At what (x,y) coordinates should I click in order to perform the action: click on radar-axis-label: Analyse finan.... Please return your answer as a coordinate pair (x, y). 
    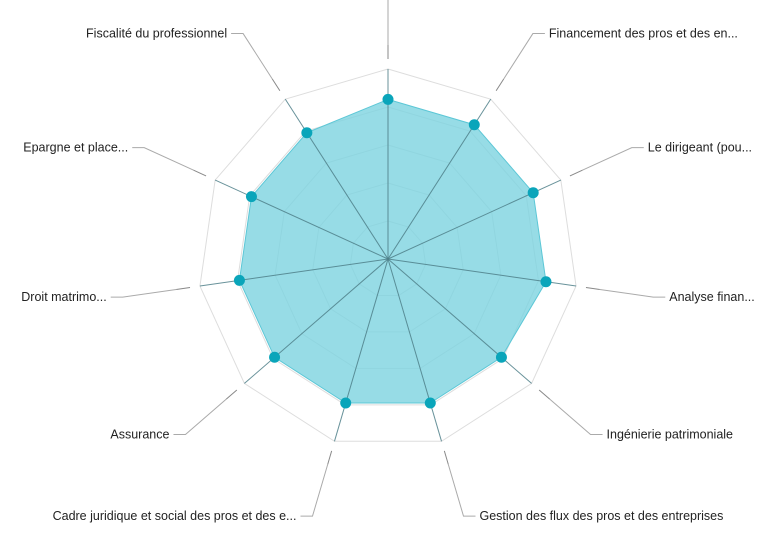
    Looking at the image, I should click on (711, 297).